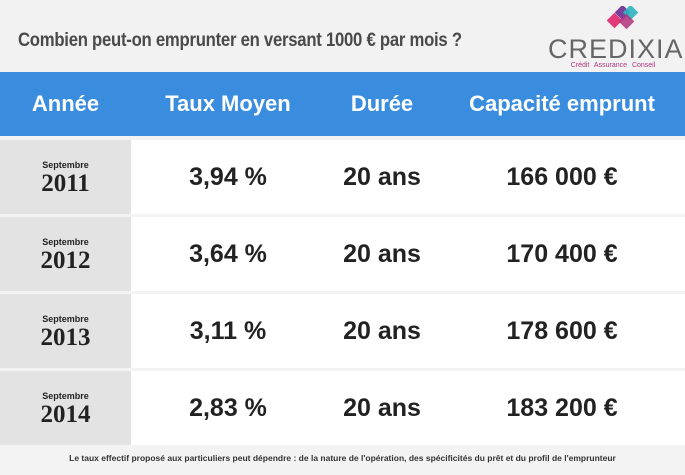  Describe the element at coordinates (562, 177) in the screenshot. I see `capacity-cell: 166 000 €` at that location.